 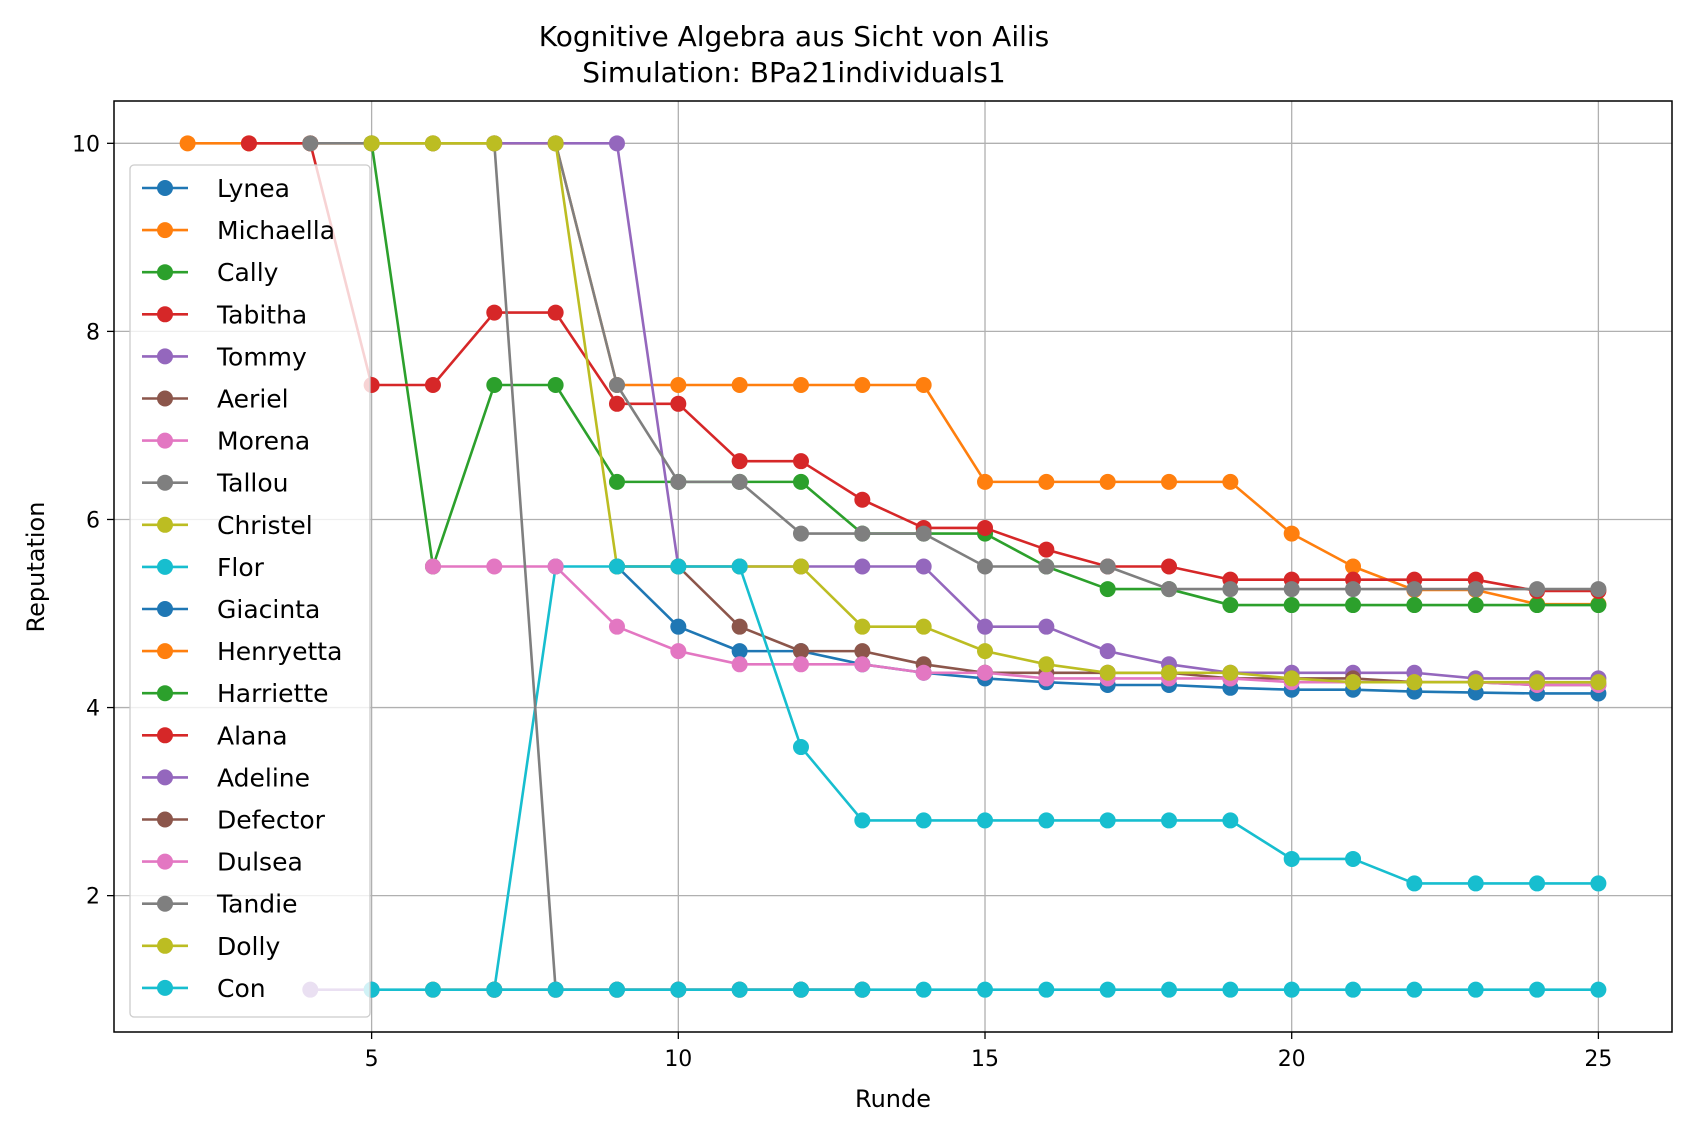 I want to click on legend-label: Alana, so click(x=252, y=735).